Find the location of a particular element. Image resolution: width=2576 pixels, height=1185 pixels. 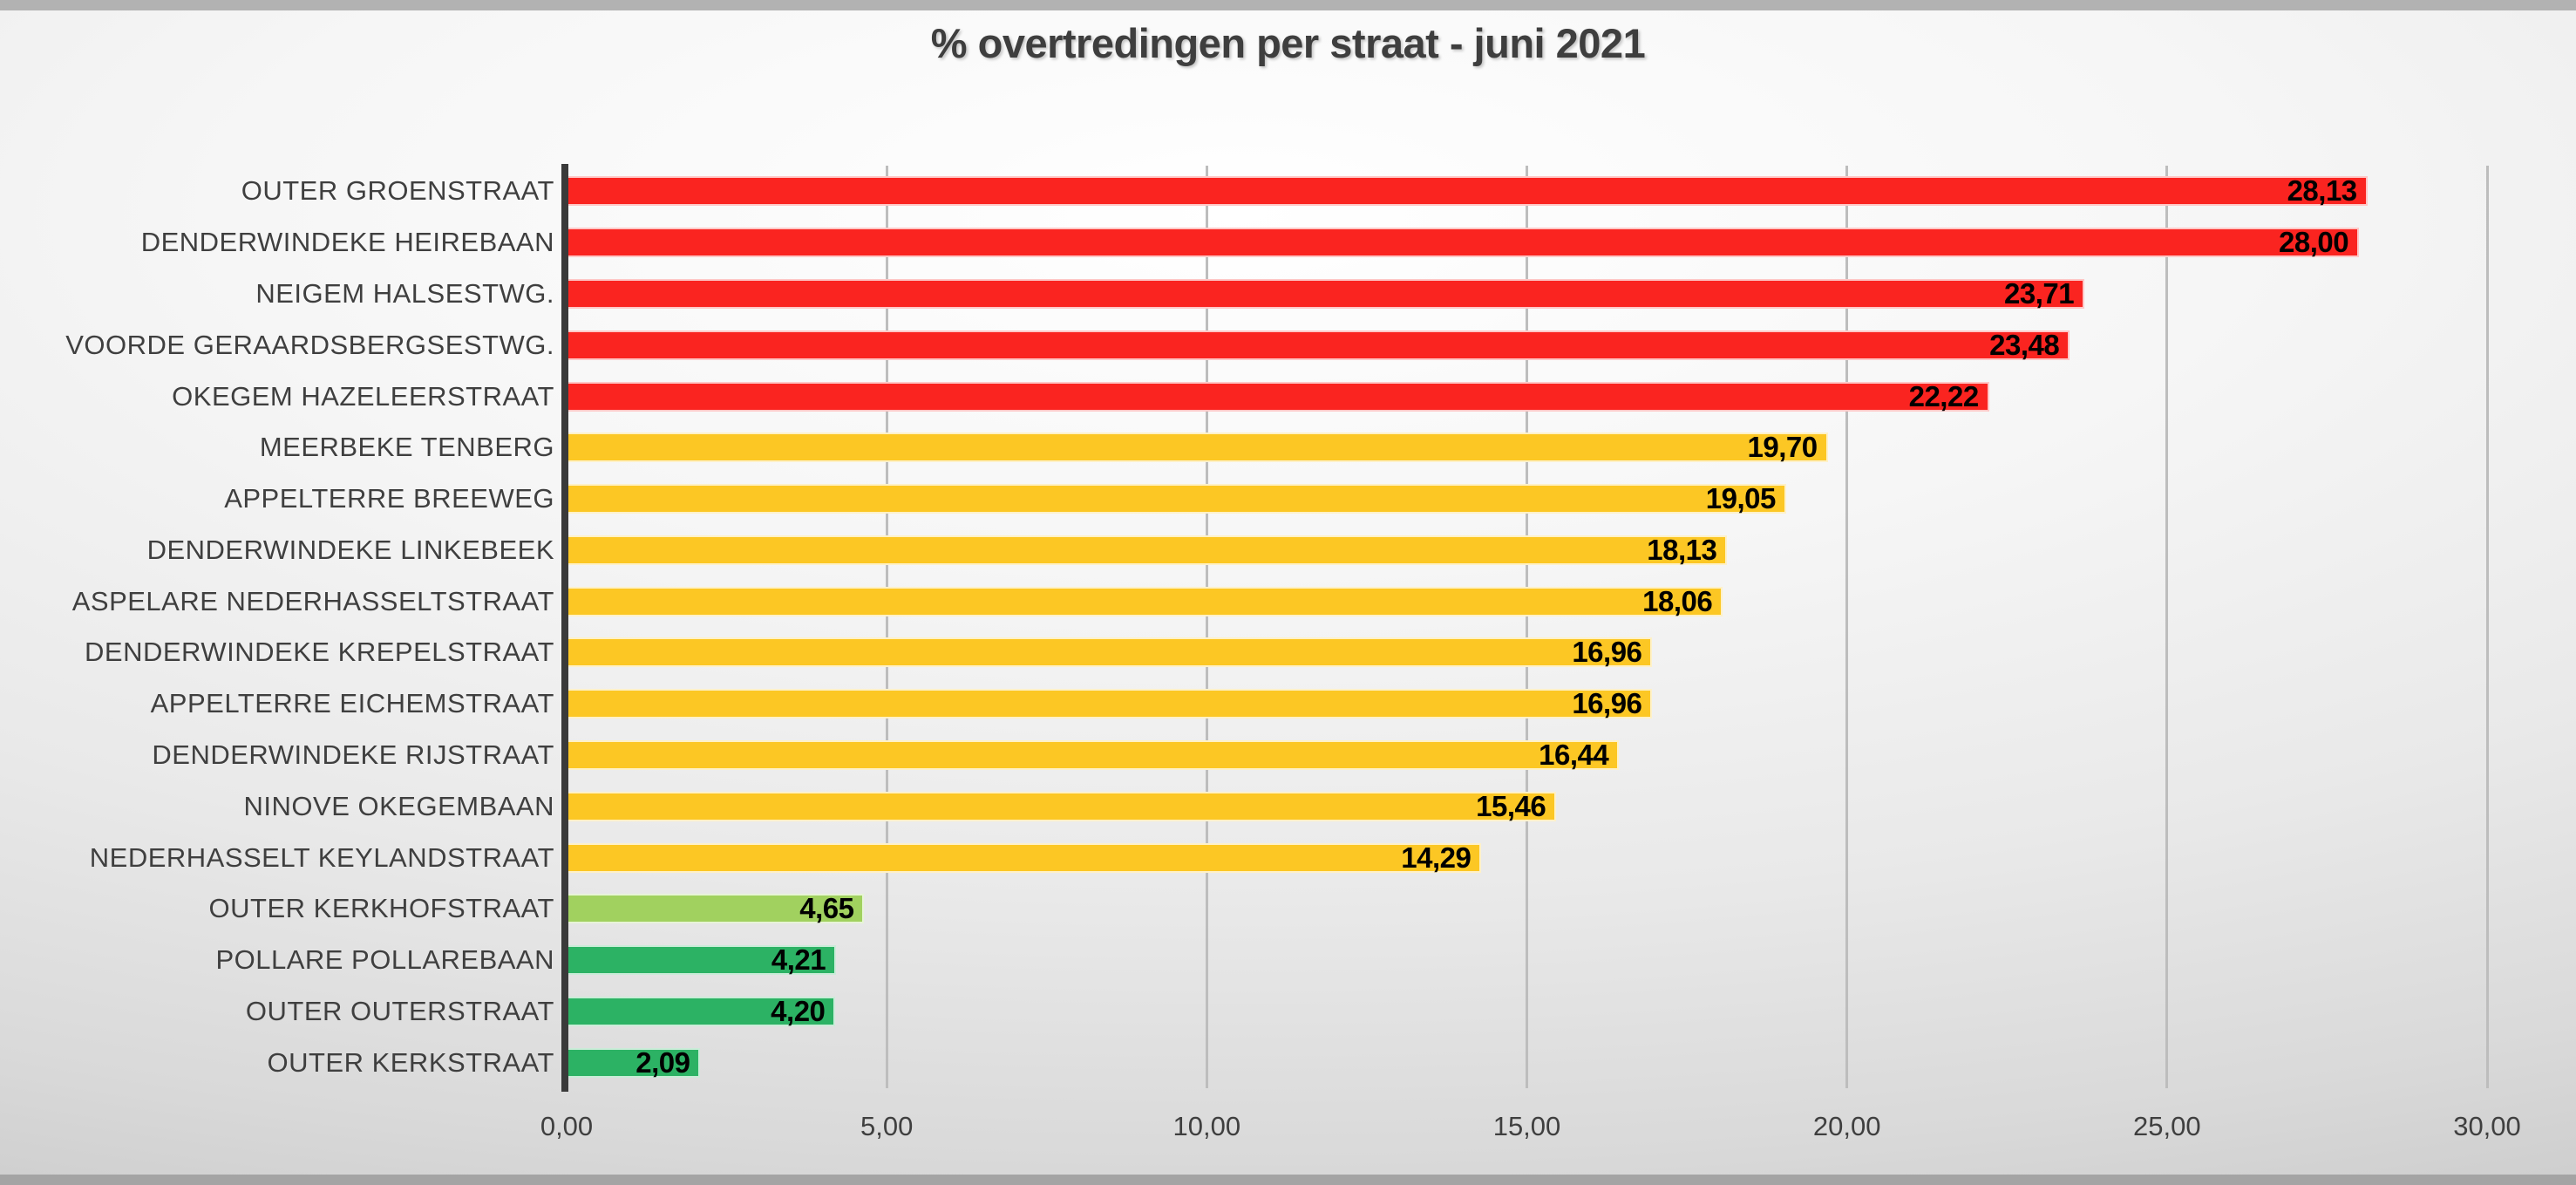

bar: 23,48 is located at coordinates (1318, 344).